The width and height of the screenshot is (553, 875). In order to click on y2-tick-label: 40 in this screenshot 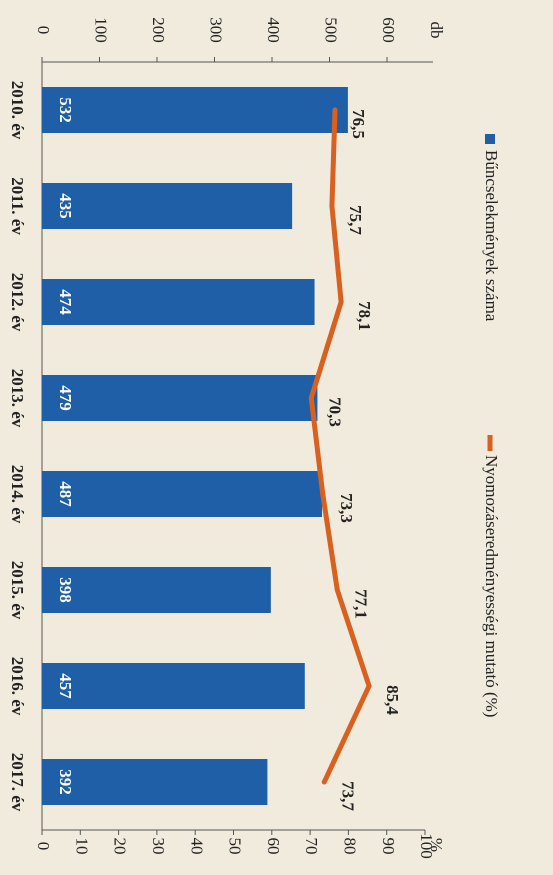, I will do `click(196, 846)`.